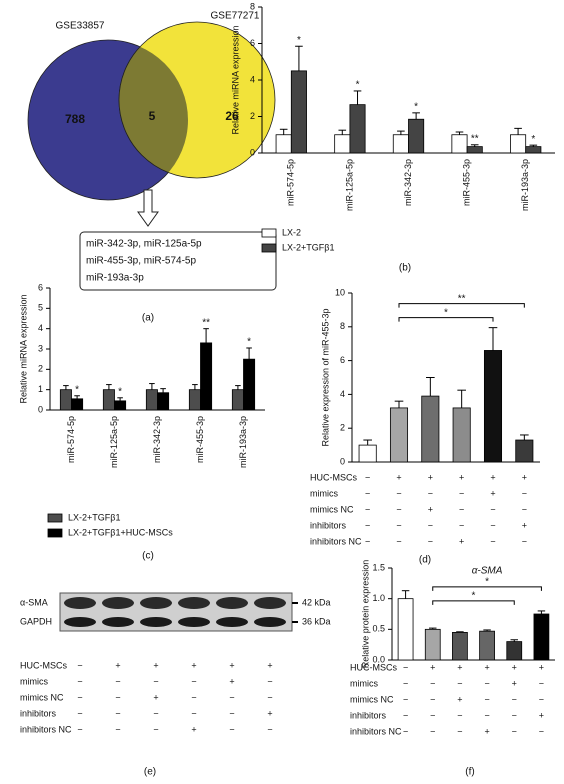  I want to click on band-size: 42 kDa, so click(316, 602).